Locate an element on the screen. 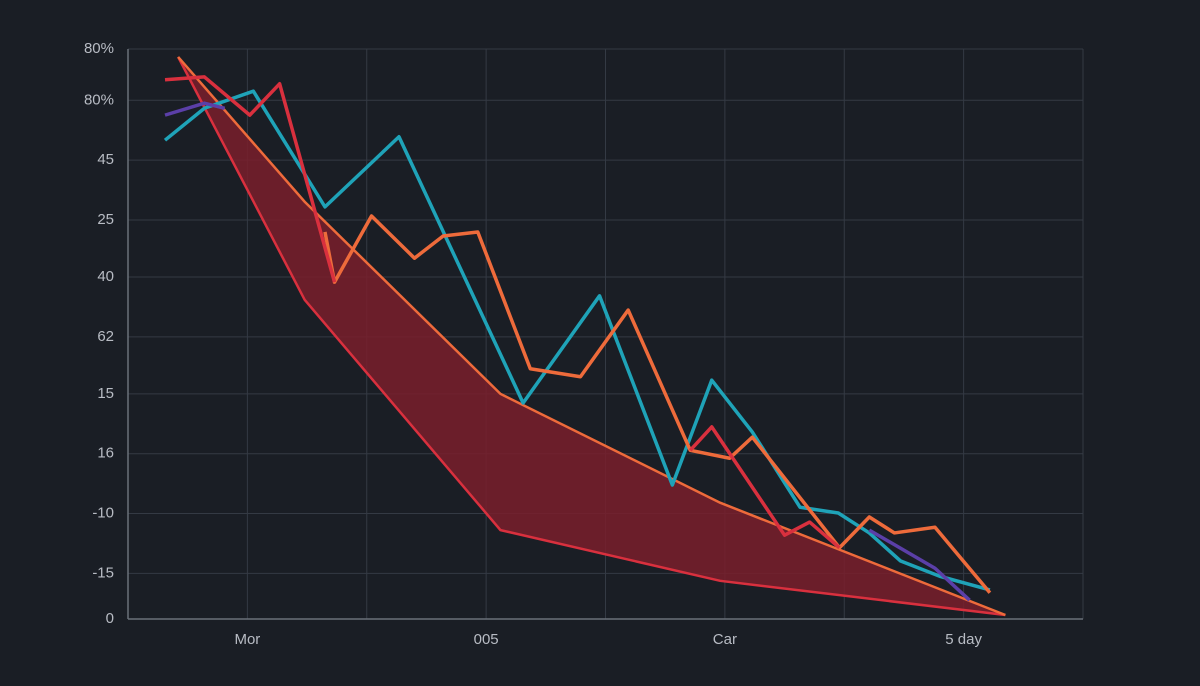  y-tick-label: 15 is located at coordinates (105, 393).